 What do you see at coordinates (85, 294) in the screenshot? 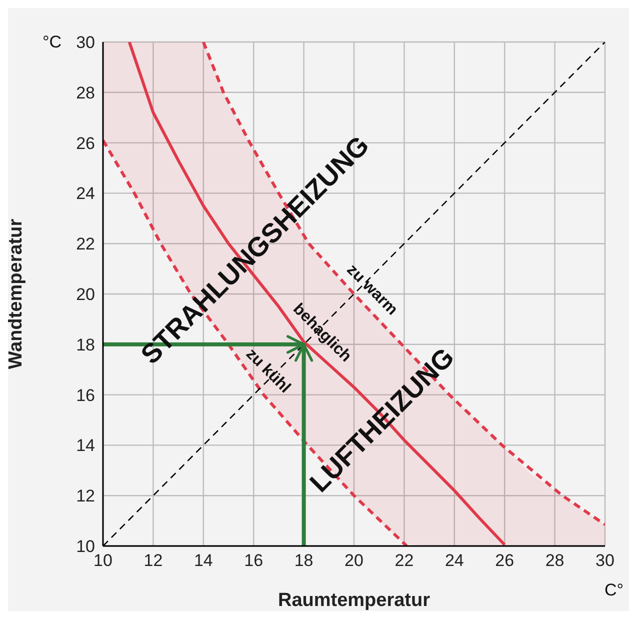
I see `y-tick-label: 20` at bounding box center [85, 294].